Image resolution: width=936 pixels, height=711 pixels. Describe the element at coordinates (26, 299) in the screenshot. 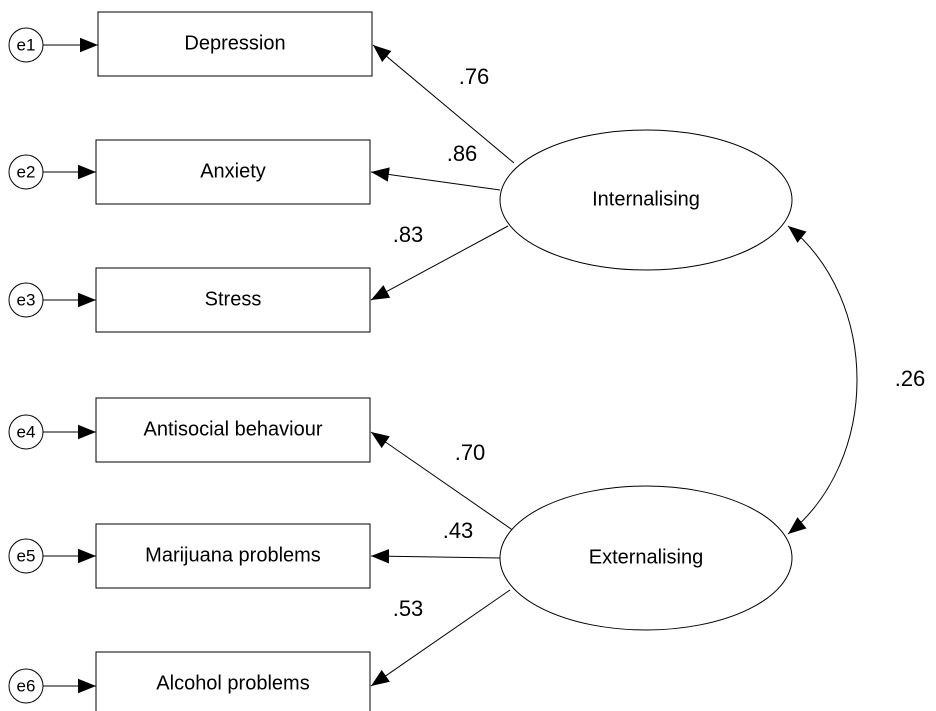

I see `error-label: e3` at that location.